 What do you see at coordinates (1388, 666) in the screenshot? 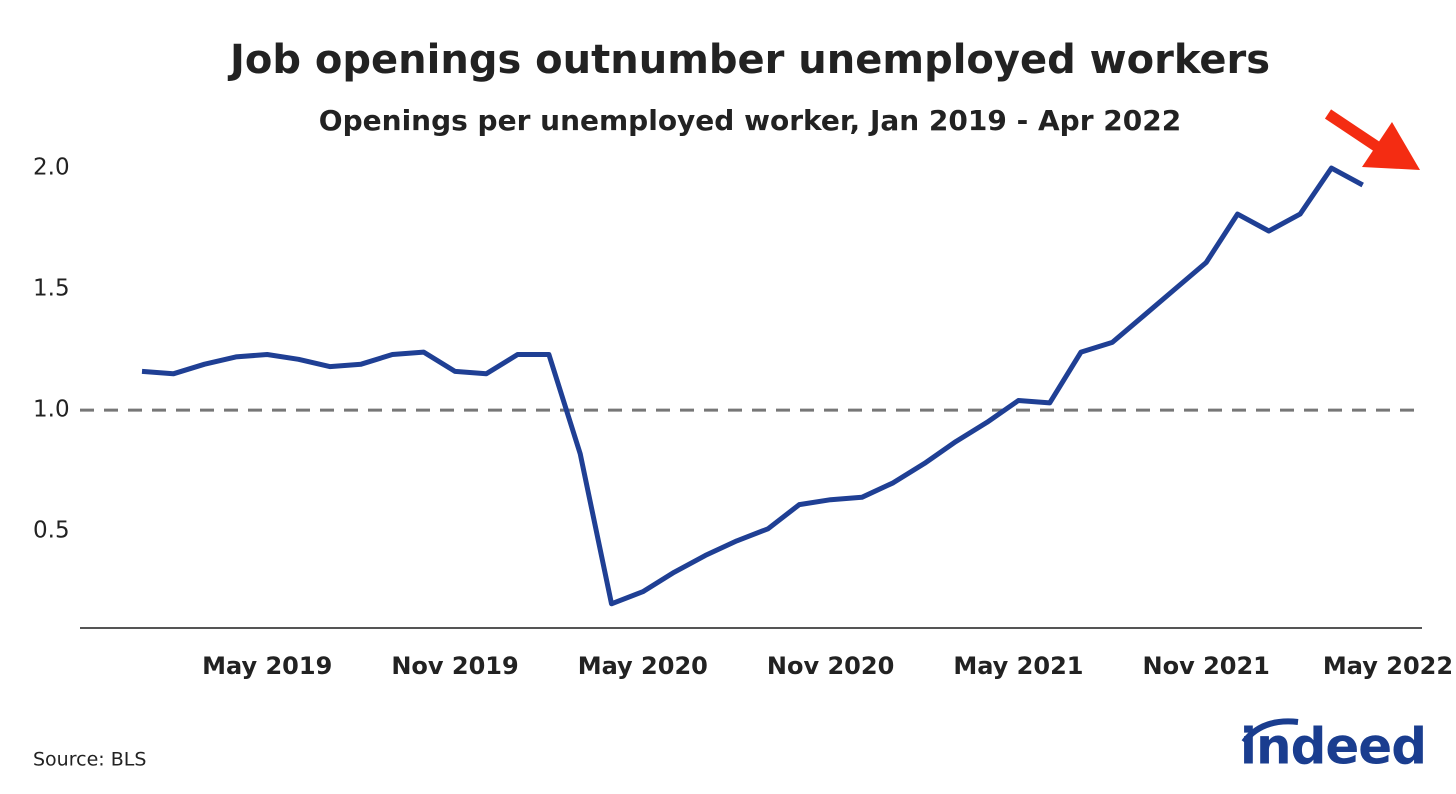
I see `x-tick-label: May 2022` at bounding box center [1388, 666].